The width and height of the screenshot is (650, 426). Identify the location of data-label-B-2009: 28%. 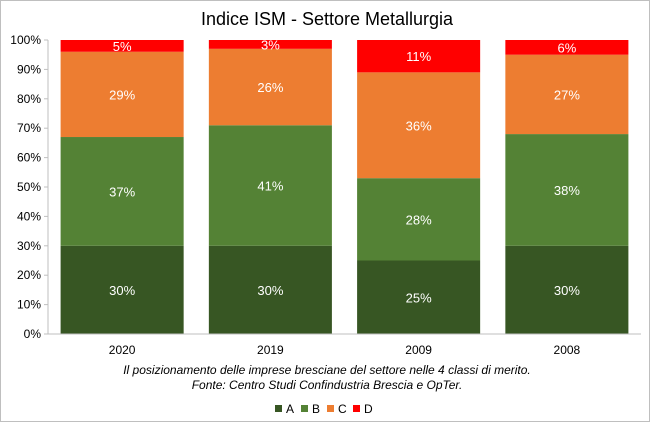
(419, 219).